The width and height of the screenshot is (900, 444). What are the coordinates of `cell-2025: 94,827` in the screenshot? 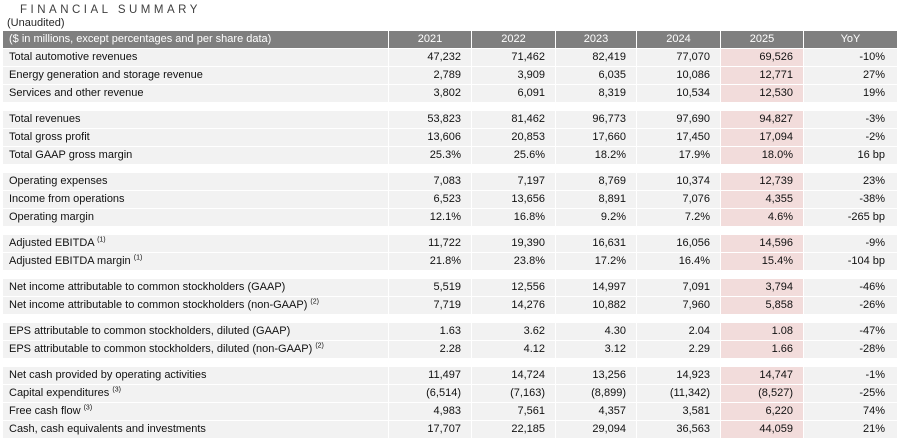 It's located at (761, 119).